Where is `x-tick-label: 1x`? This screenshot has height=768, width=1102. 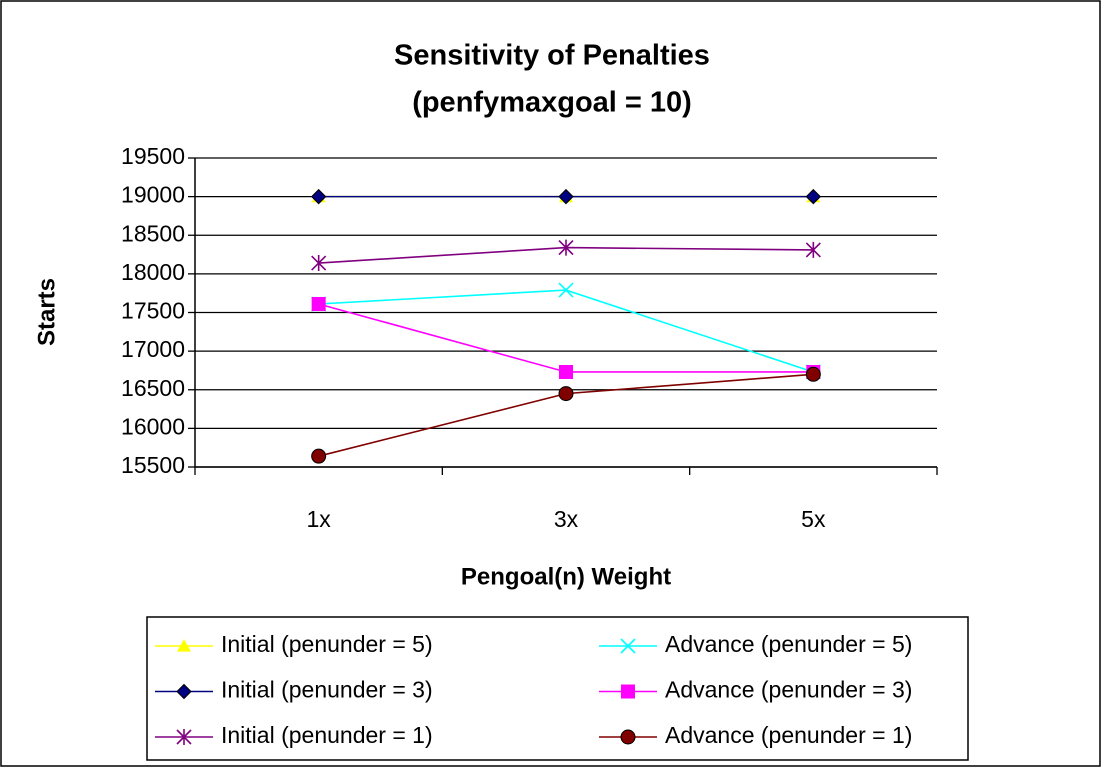
x-tick-label: 1x is located at coordinates (319, 519).